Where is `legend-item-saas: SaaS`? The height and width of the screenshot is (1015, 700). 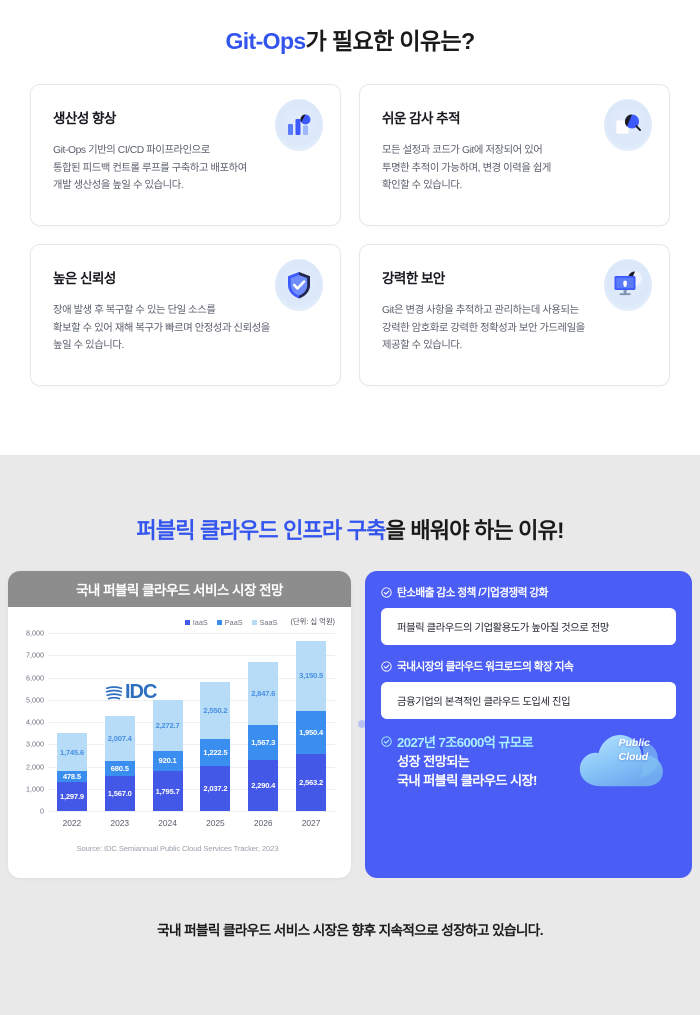 legend-item-saas: SaaS is located at coordinates (264, 622).